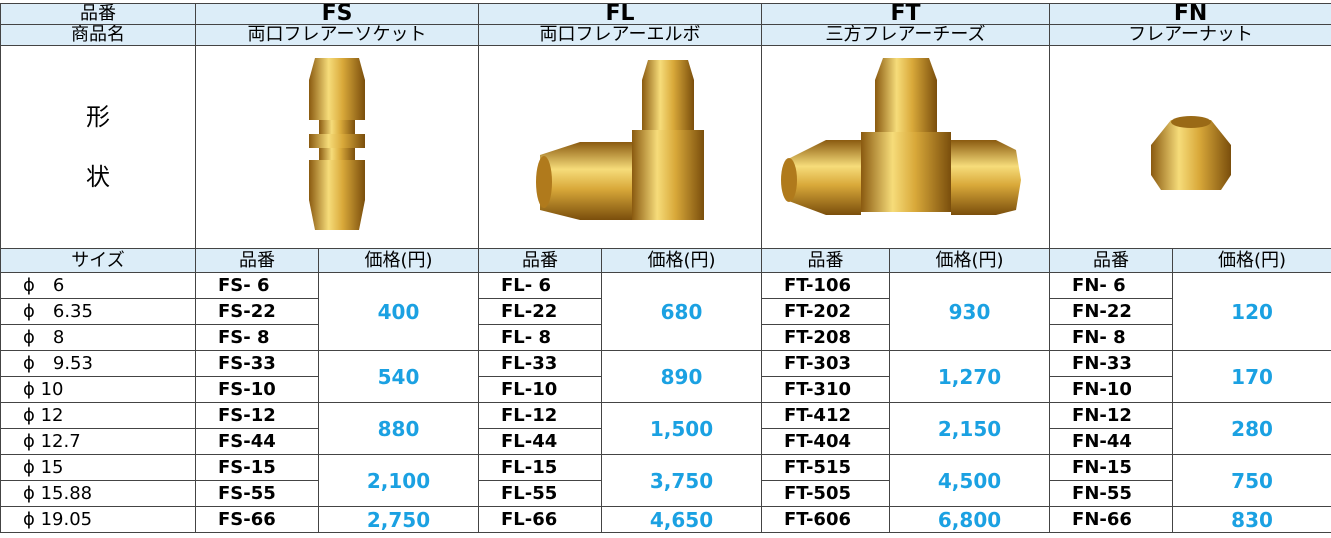  Describe the element at coordinates (98, 14) in the screenshot. I see `code-label: 品番` at that location.